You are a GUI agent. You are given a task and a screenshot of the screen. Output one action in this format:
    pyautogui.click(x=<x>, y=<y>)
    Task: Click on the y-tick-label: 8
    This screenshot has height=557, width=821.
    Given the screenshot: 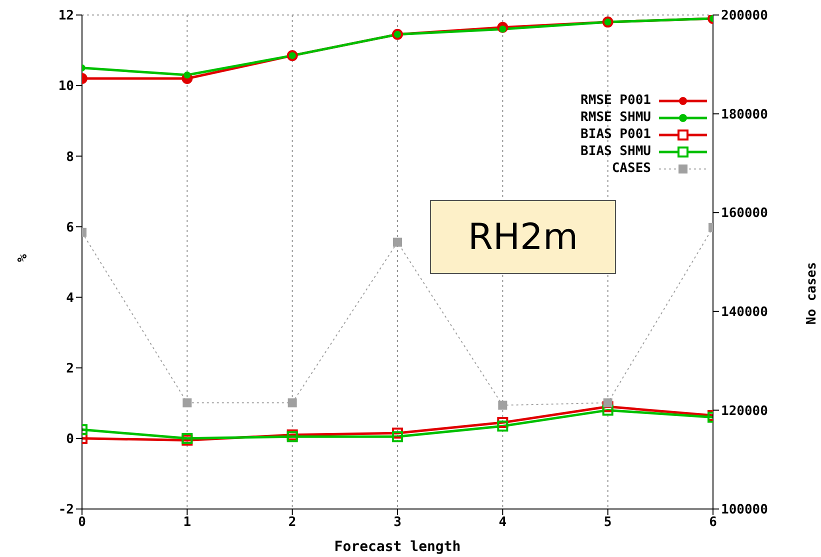 What is the action you would take?
    pyautogui.click(x=70, y=157)
    